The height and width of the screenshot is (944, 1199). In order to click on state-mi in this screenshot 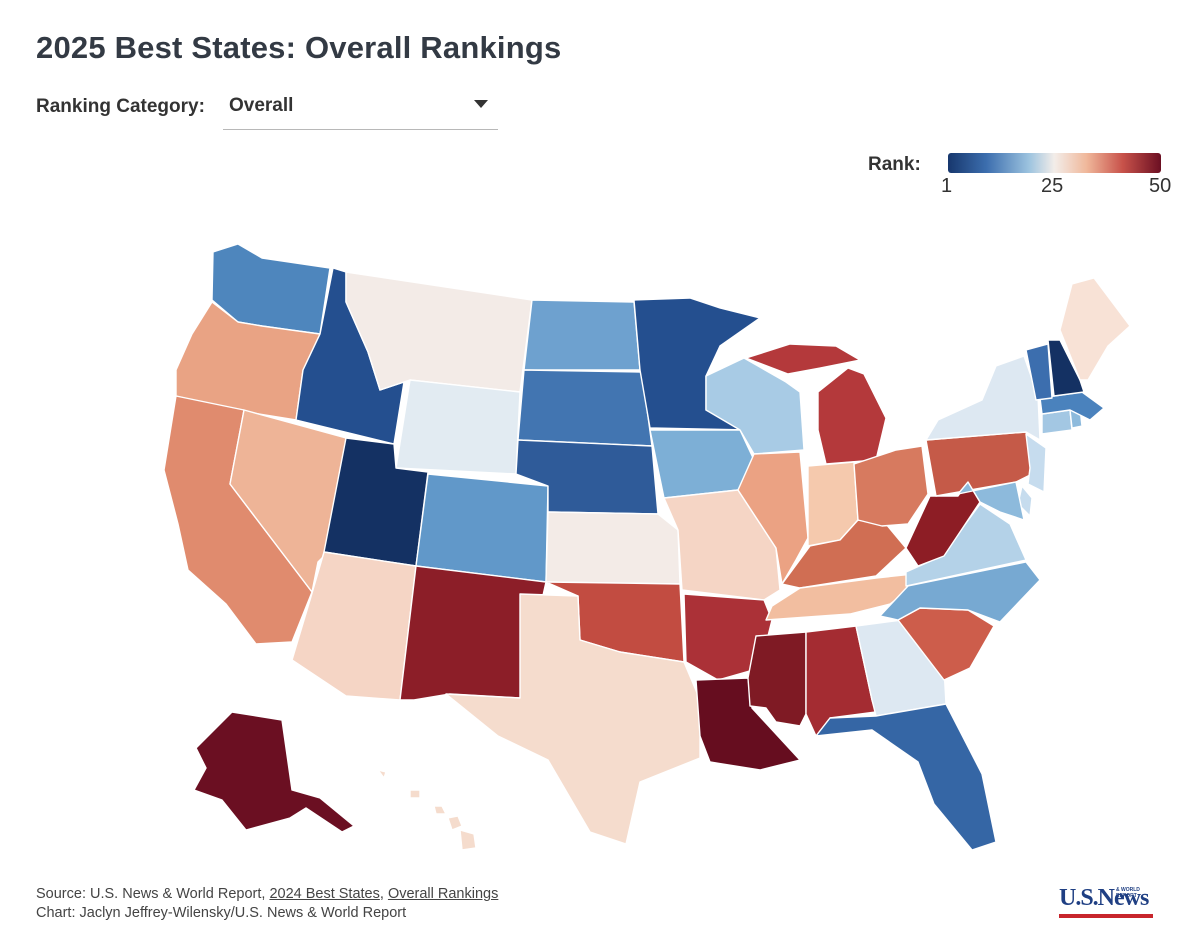, I will do `click(816, 404)`.